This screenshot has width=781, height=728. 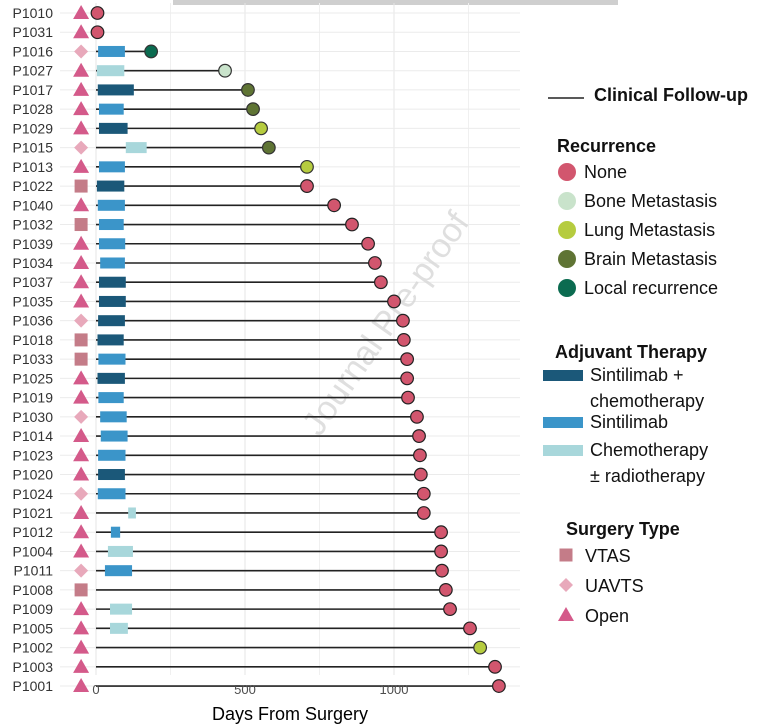 I want to click on patient-label: P1039, so click(x=33, y=244).